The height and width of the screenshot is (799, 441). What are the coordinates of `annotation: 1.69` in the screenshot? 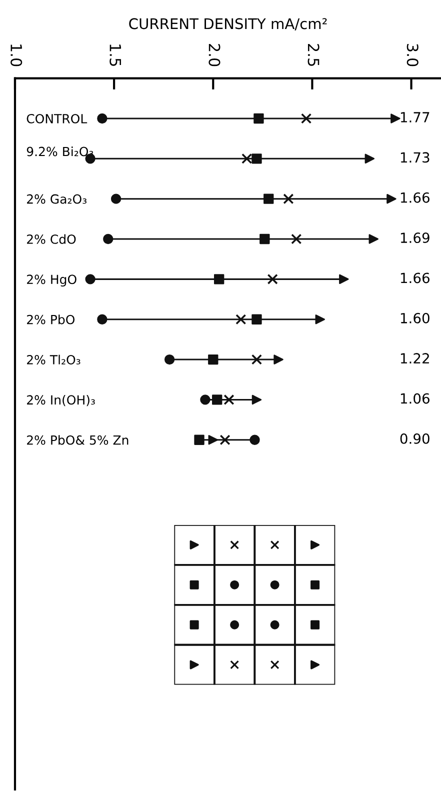 It's located at (415, 238).